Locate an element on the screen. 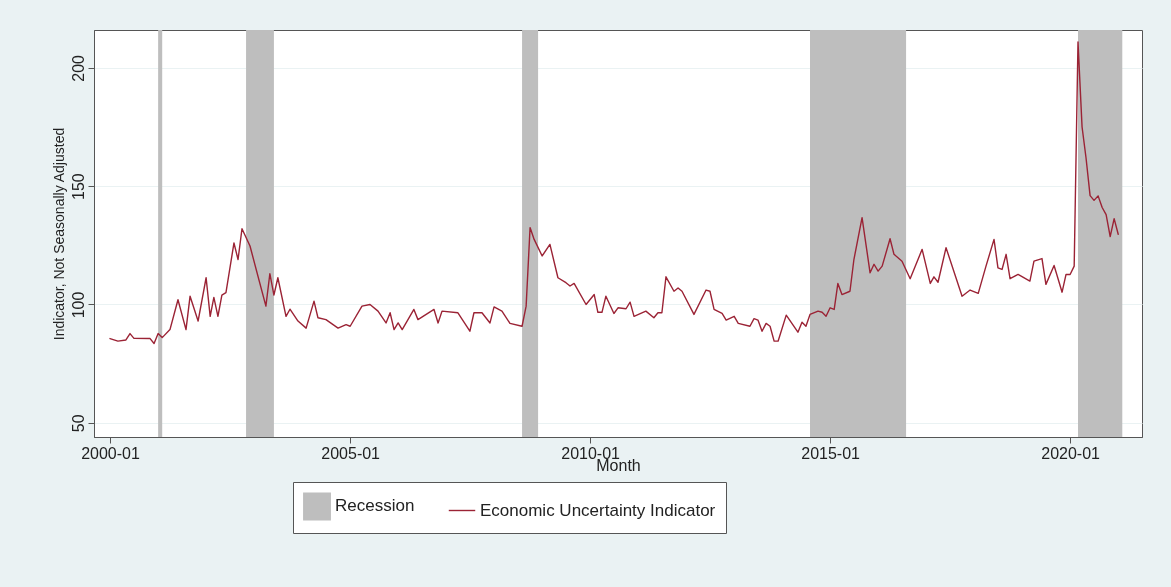 The height and width of the screenshot is (587, 1171). x-tick-label: 2005-01 is located at coordinates (351, 453).